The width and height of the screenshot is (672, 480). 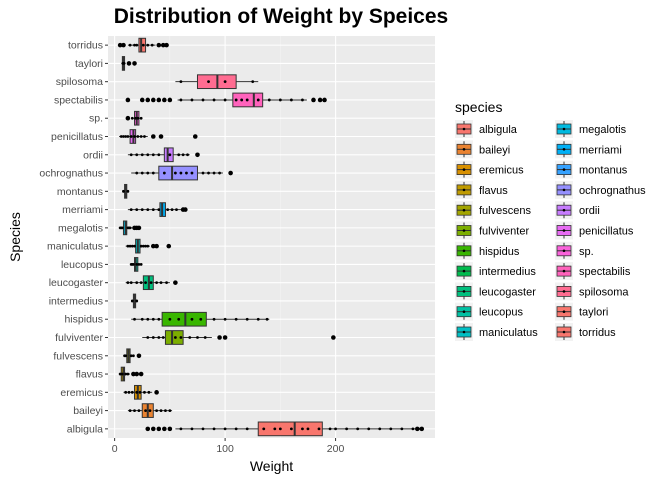 What do you see at coordinates (482, 149) in the screenshot?
I see `legend-item-baileyi: baileyi` at bounding box center [482, 149].